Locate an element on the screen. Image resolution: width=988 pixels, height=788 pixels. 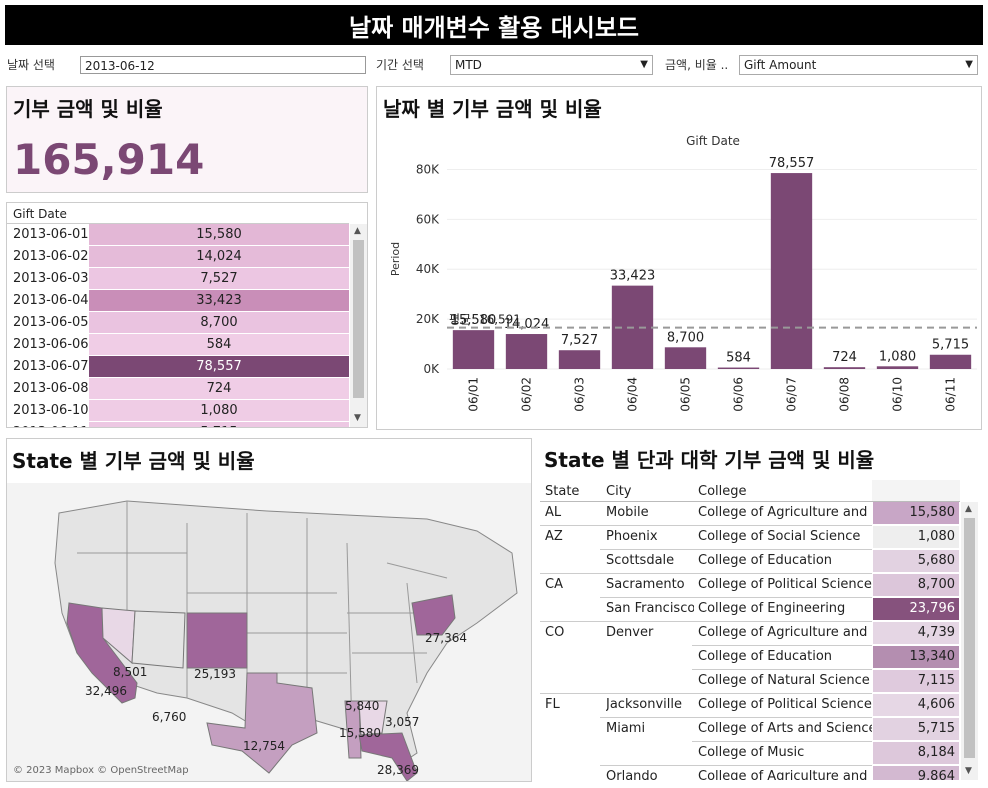
x-tick-label: 06/05 is located at coordinates (686, 394).